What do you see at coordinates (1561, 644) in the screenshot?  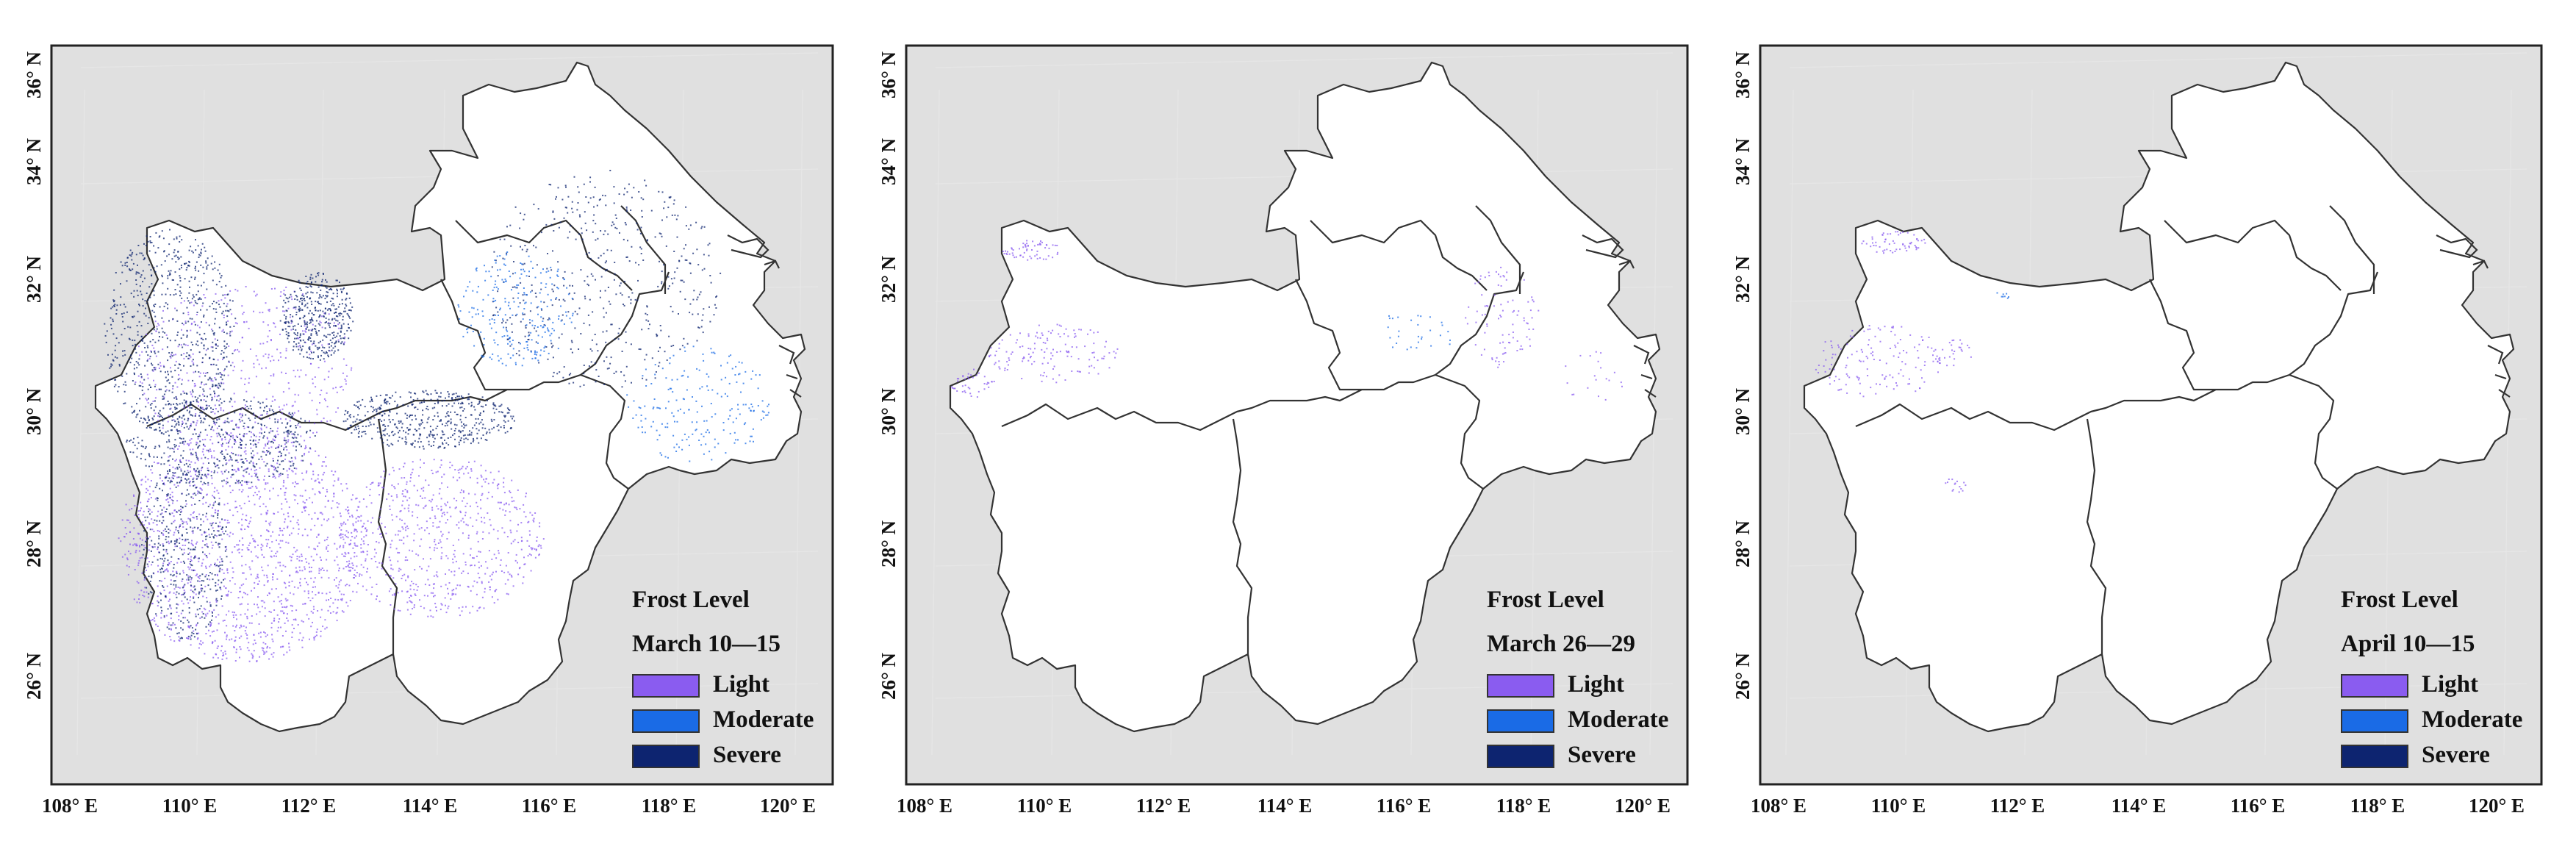 I see `legend-period: March 26—29` at bounding box center [1561, 644].